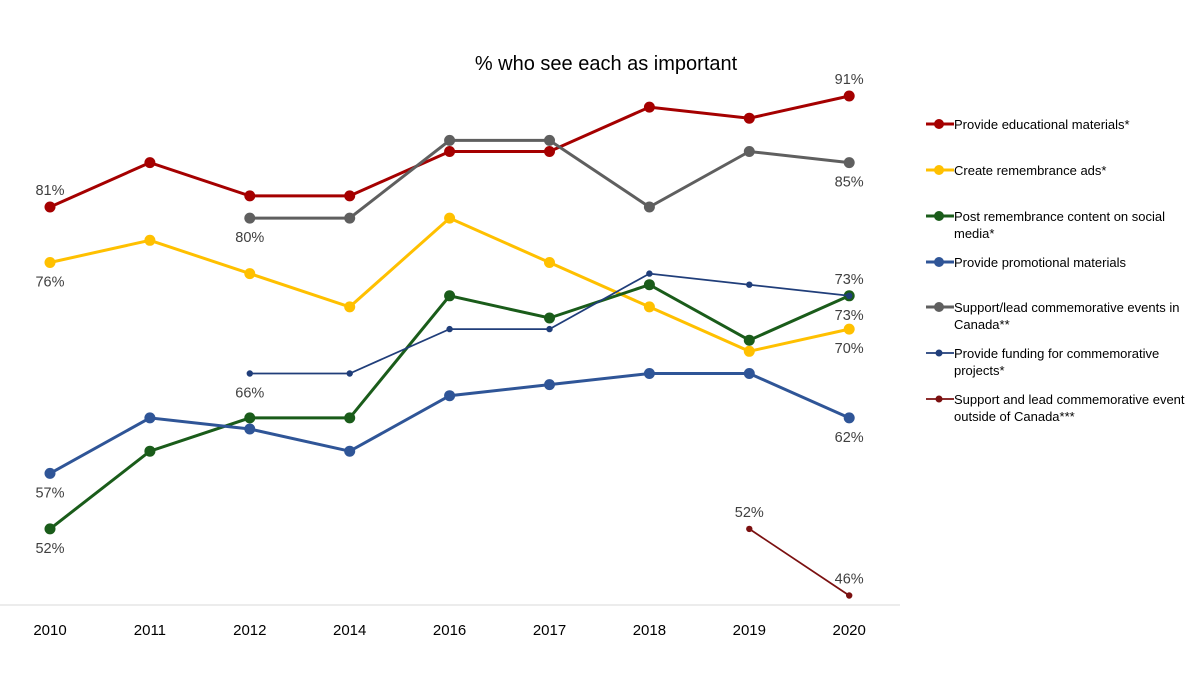 This screenshot has width=1200, height=675. Describe the element at coordinates (1042, 124) in the screenshot. I see `legend-label: Provide educational materials*` at that location.